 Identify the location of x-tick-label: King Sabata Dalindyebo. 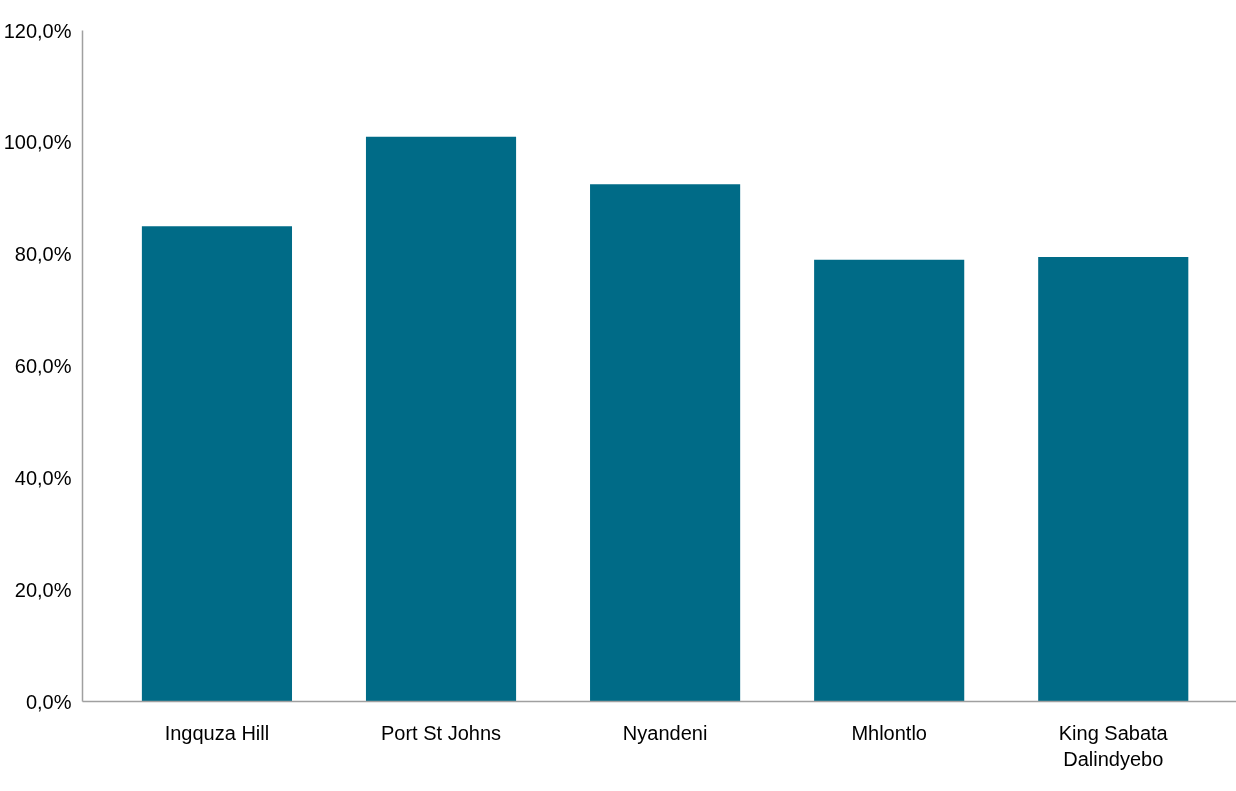
(1113, 745).